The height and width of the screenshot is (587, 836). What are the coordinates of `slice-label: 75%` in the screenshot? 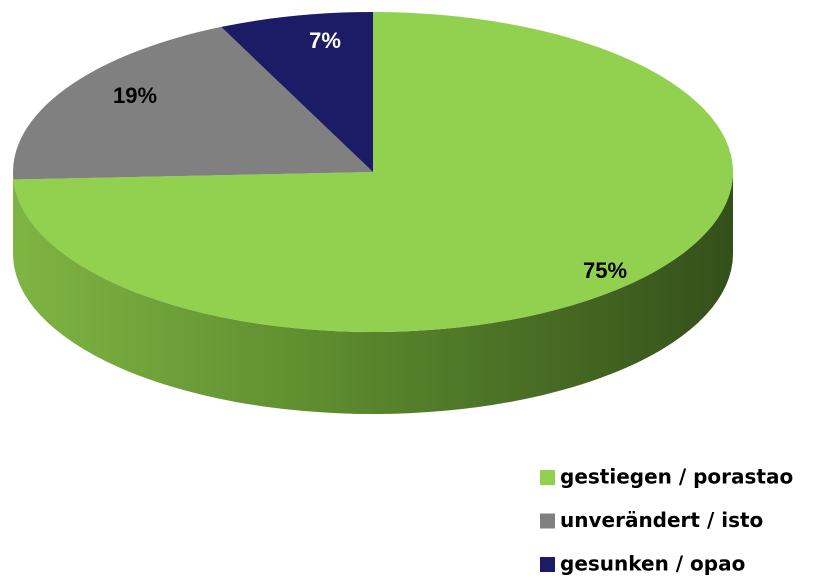 It's located at (605, 270).